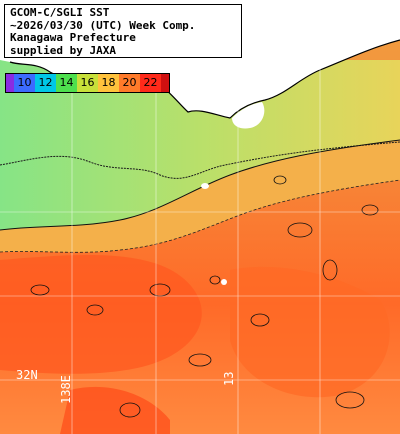 The height and width of the screenshot is (434, 400). Describe the element at coordinates (60, 12) in the screenshot. I see `title-line-product: GCOM-C/SGLI SST` at that location.